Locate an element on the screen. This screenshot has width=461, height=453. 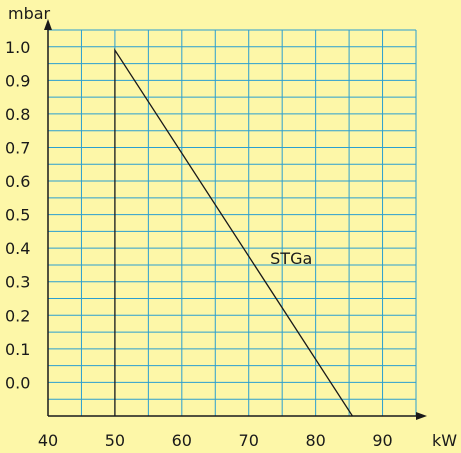
y-tick-label: 0.9 is located at coordinates (17, 80).